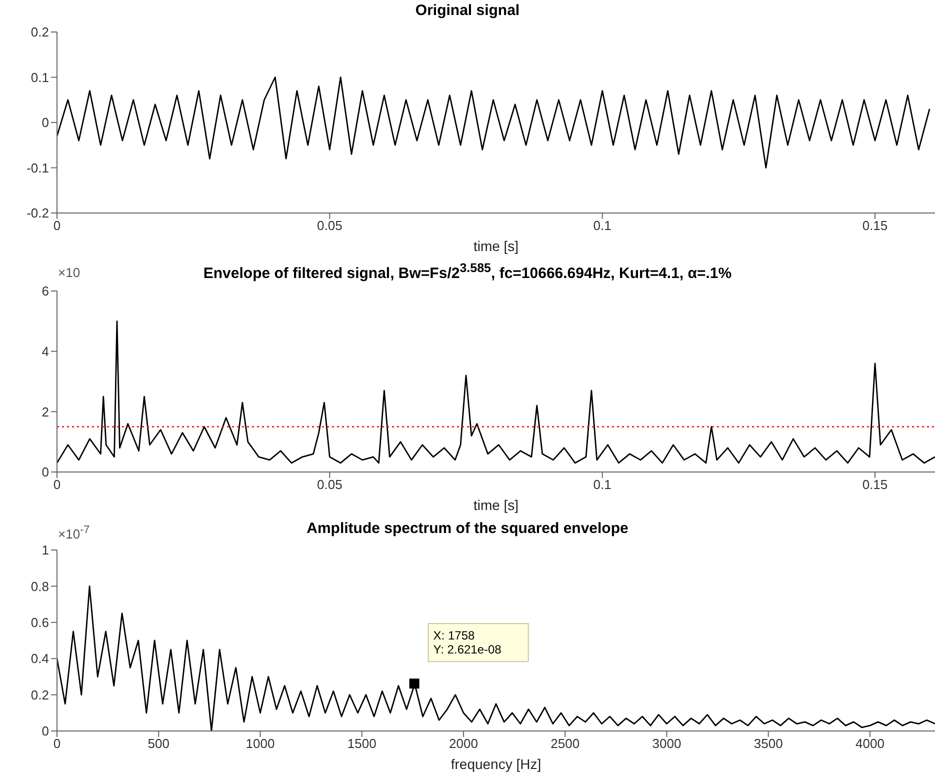  Describe the element at coordinates (870, 744) in the screenshot. I see `x-tick-label: 4000` at that location.